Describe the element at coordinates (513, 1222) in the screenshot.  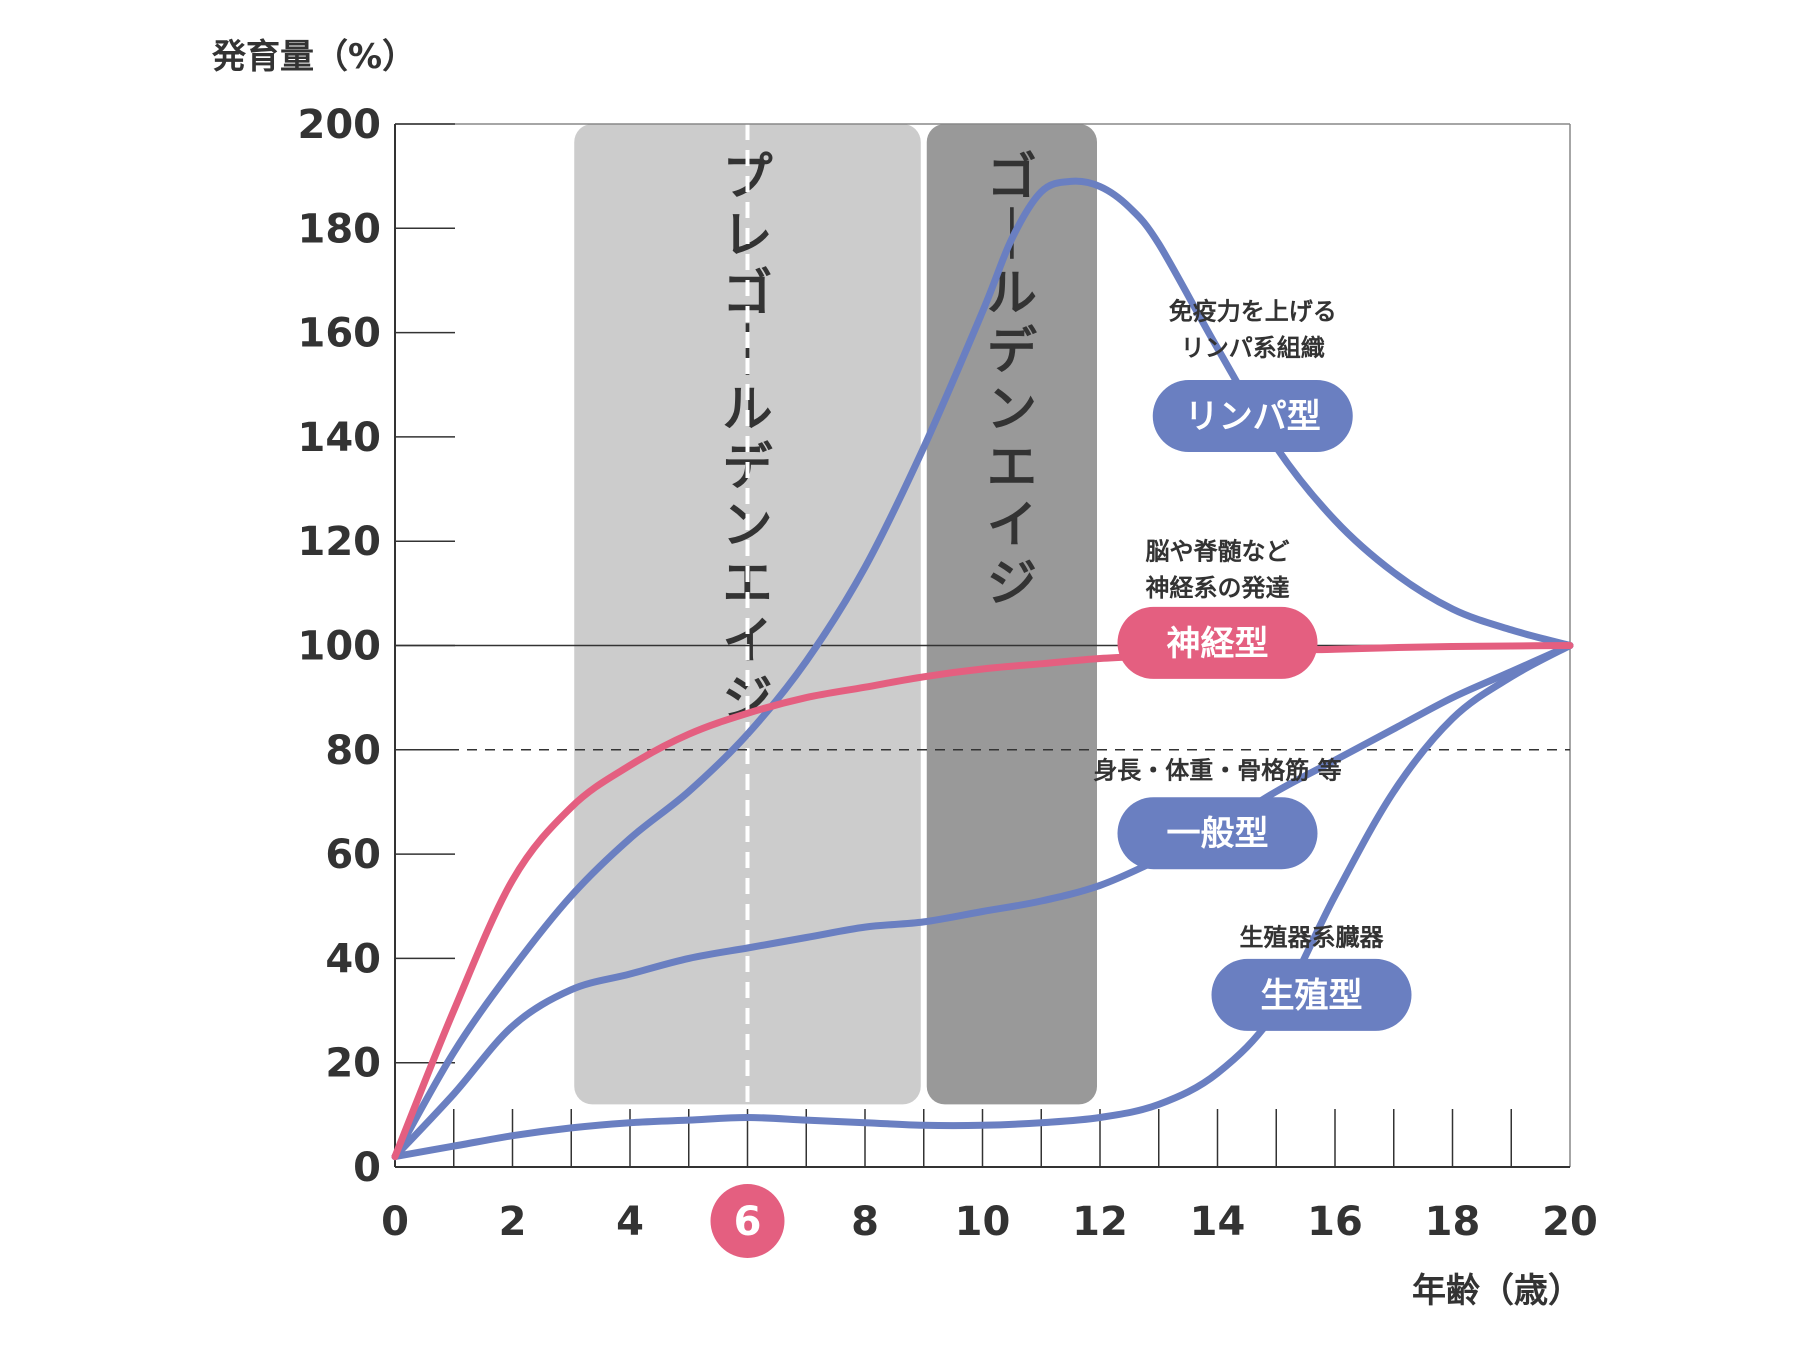
I see `x-tick-label: 2` at that location.